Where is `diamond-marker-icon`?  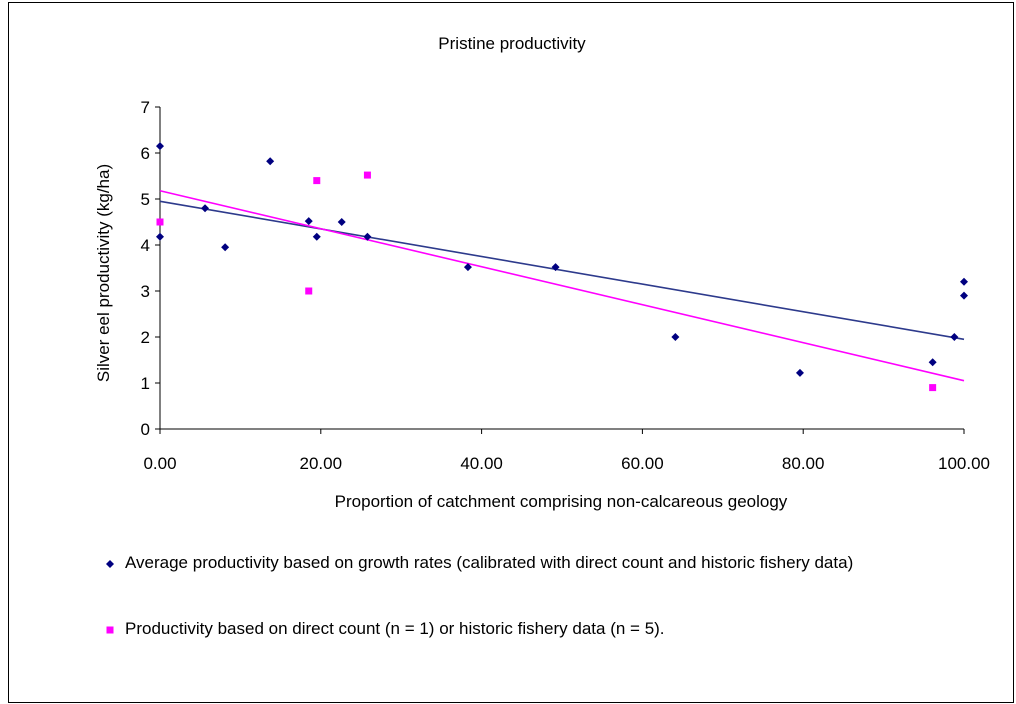 diamond-marker-icon is located at coordinates (110, 564).